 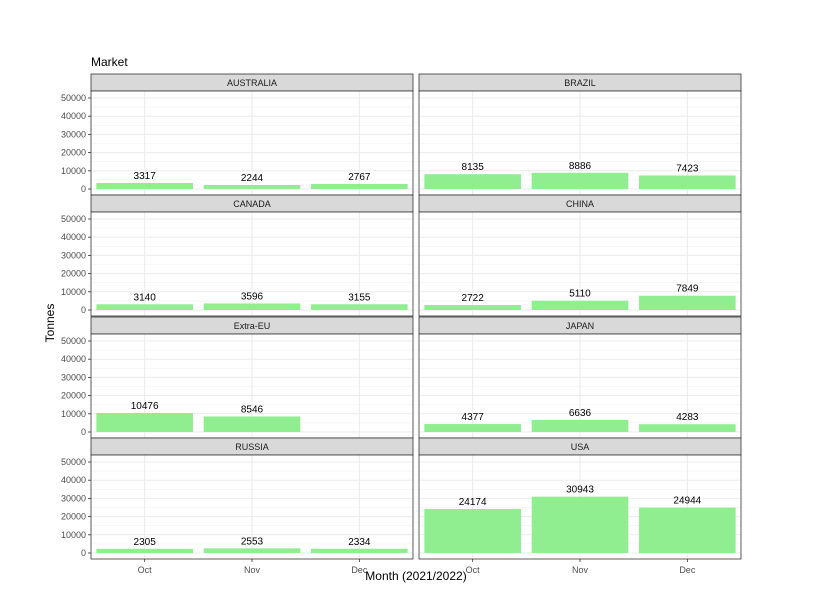 I want to click on bar-value-label: 3317, so click(x=145, y=176).